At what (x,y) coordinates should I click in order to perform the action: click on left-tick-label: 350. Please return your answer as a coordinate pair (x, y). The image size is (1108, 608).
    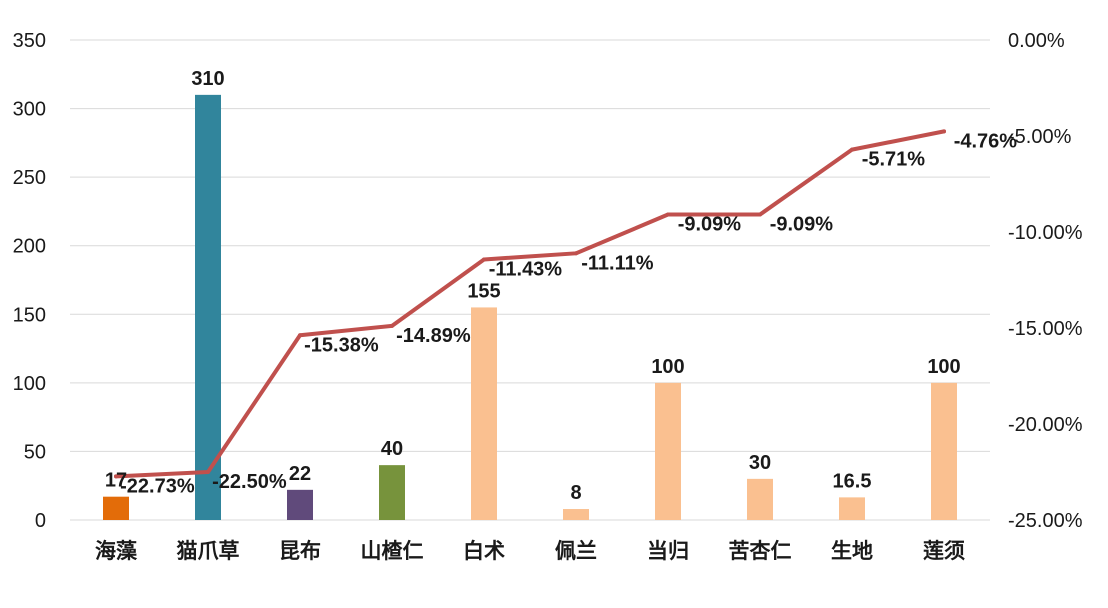
    Looking at the image, I should click on (29, 41).